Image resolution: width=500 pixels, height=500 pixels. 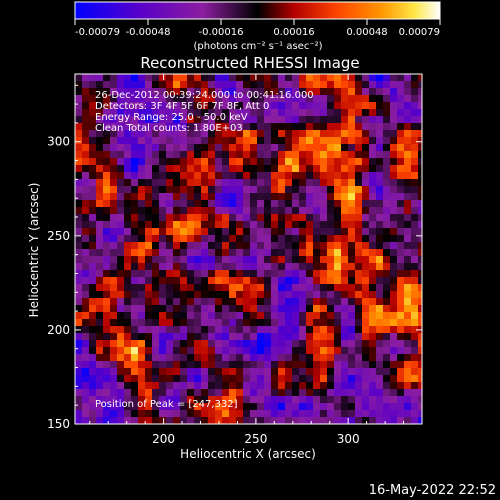 I want to click on colorbar-tick-label: -0.00048, so click(x=148, y=32).